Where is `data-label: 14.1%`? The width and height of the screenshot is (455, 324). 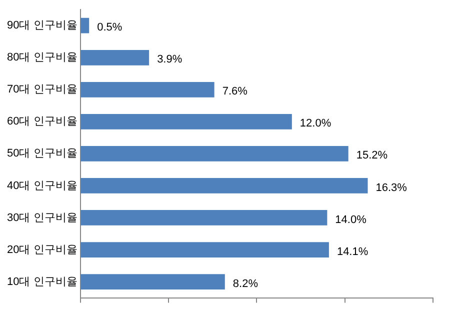
data-label: 14.1% is located at coordinates (352, 252).